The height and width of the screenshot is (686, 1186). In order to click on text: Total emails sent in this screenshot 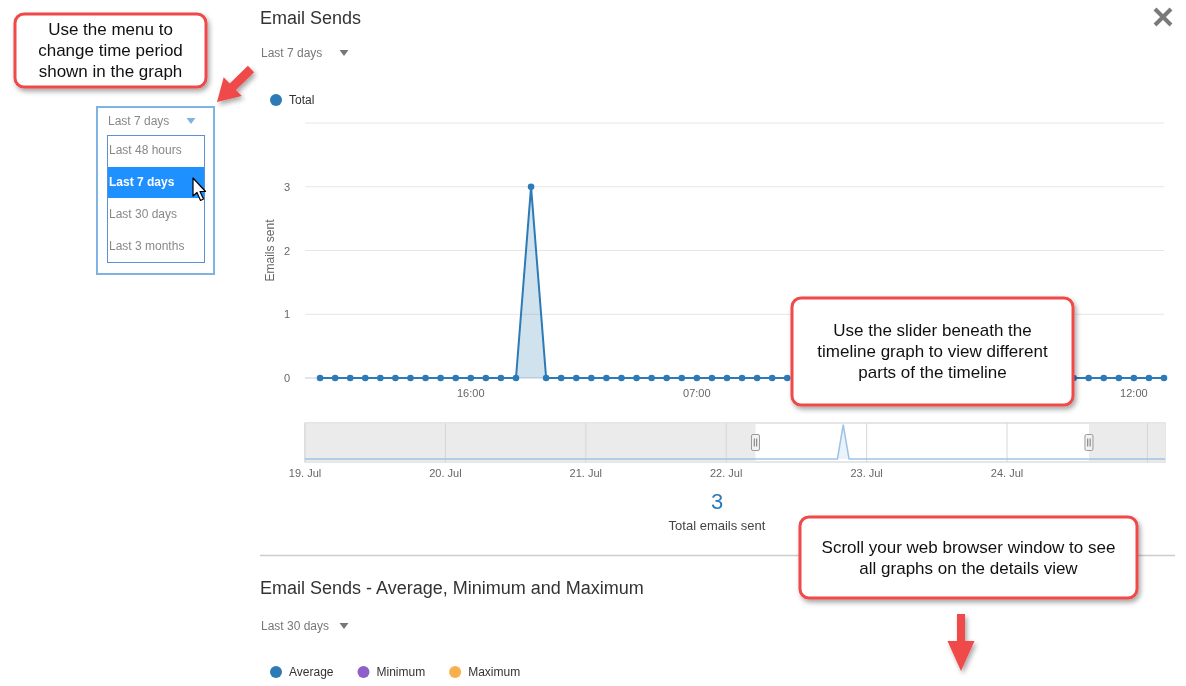, I will do `click(717, 525)`.